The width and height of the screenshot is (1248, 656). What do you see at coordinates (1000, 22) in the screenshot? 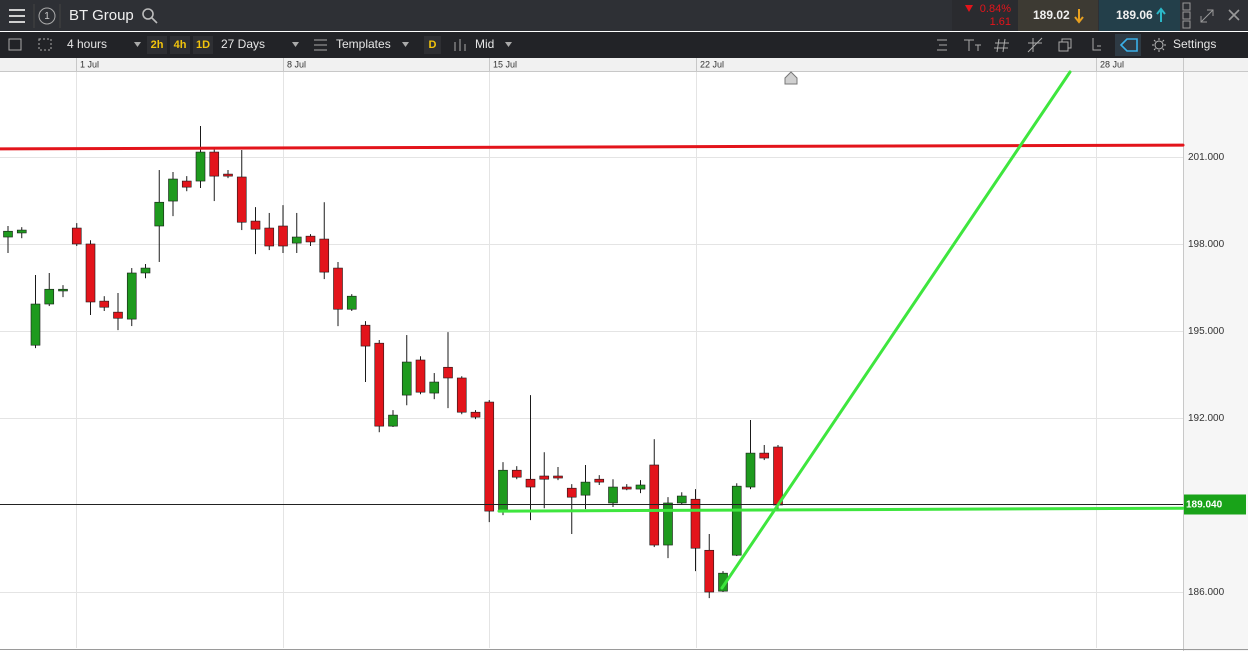
I see `change: 1.61` at bounding box center [1000, 22].